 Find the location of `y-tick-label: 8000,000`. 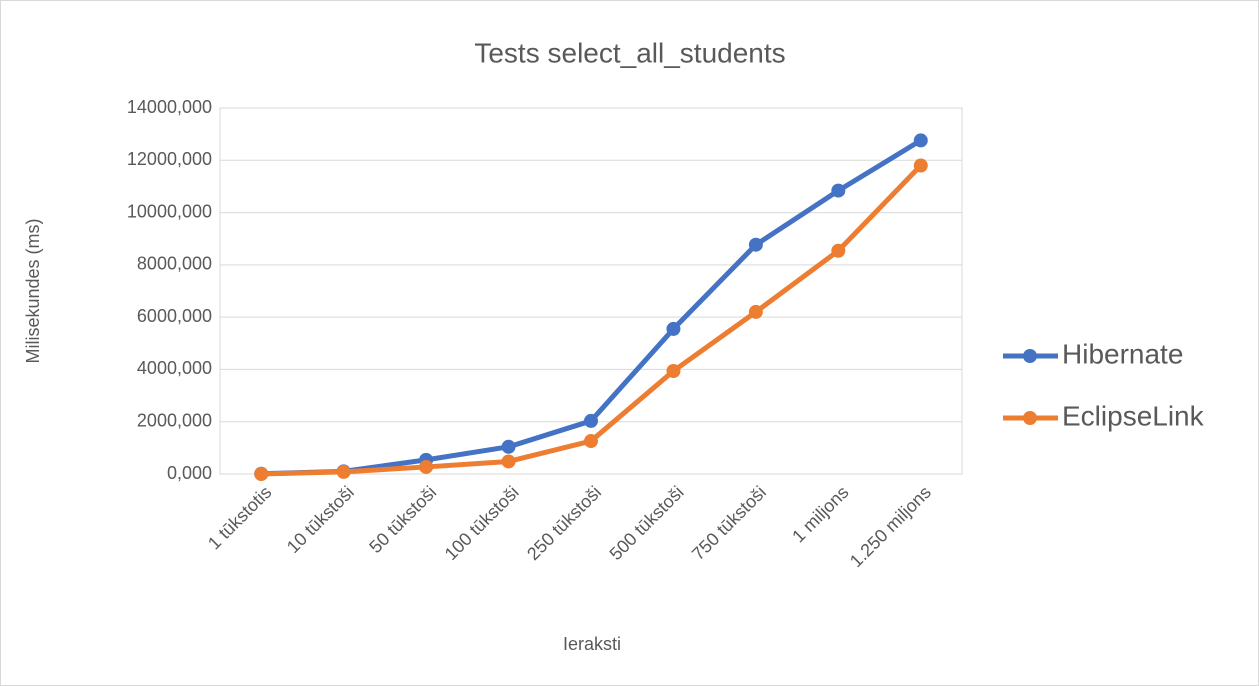

y-tick-label: 8000,000 is located at coordinates (174, 264).